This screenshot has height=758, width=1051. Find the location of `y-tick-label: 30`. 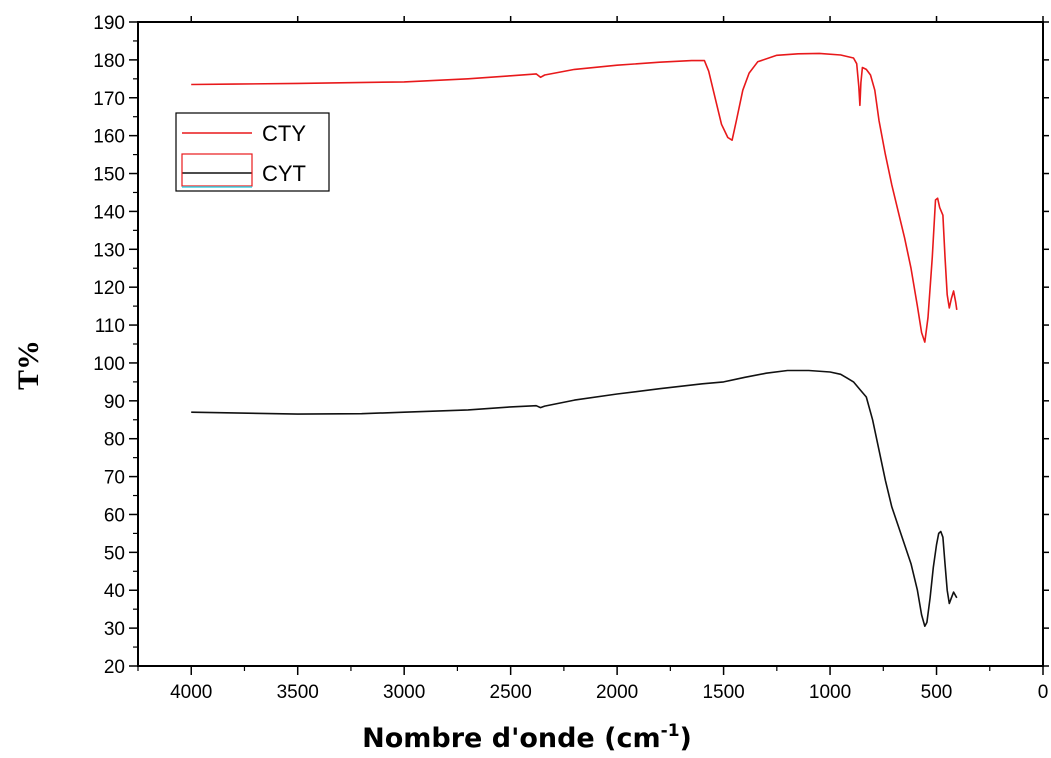

y-tick-label: 30 is located at coordinates (114, 629).